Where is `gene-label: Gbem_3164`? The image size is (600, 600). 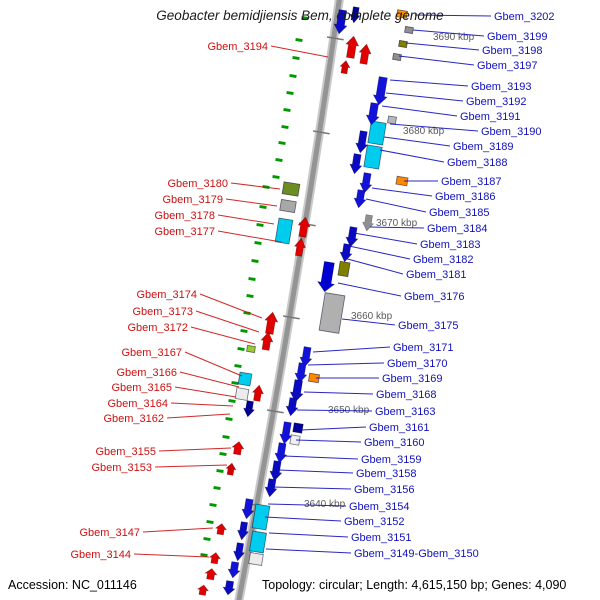
gene-label: Gbem_3164 is located at coordinates (137, 404).